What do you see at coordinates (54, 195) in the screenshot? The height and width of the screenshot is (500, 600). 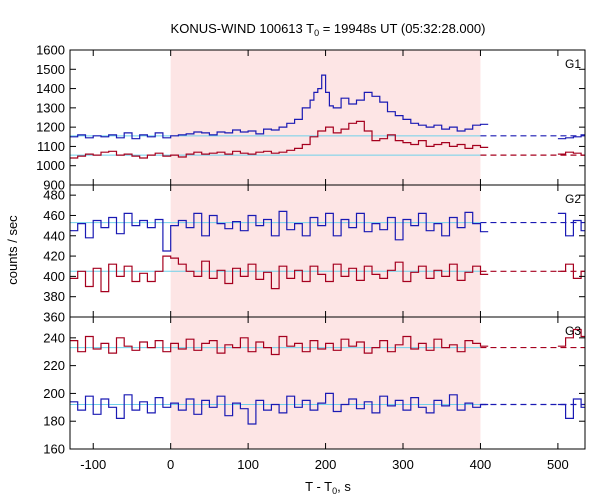 I see `y-tick-label: 480` at bounding box center [54, 195].